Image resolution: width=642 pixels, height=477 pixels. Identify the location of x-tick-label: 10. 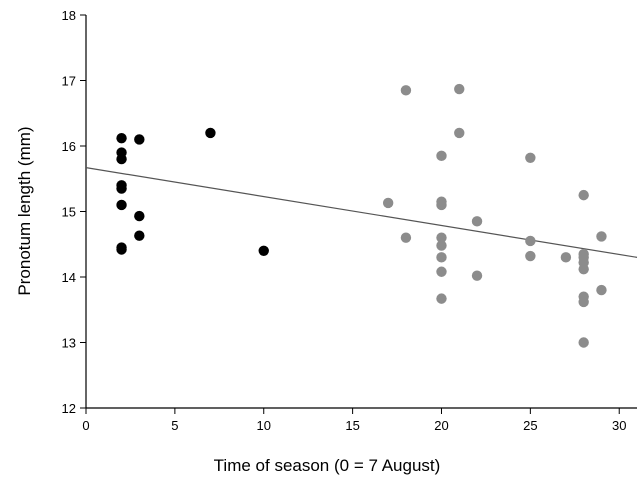
(264, 425).